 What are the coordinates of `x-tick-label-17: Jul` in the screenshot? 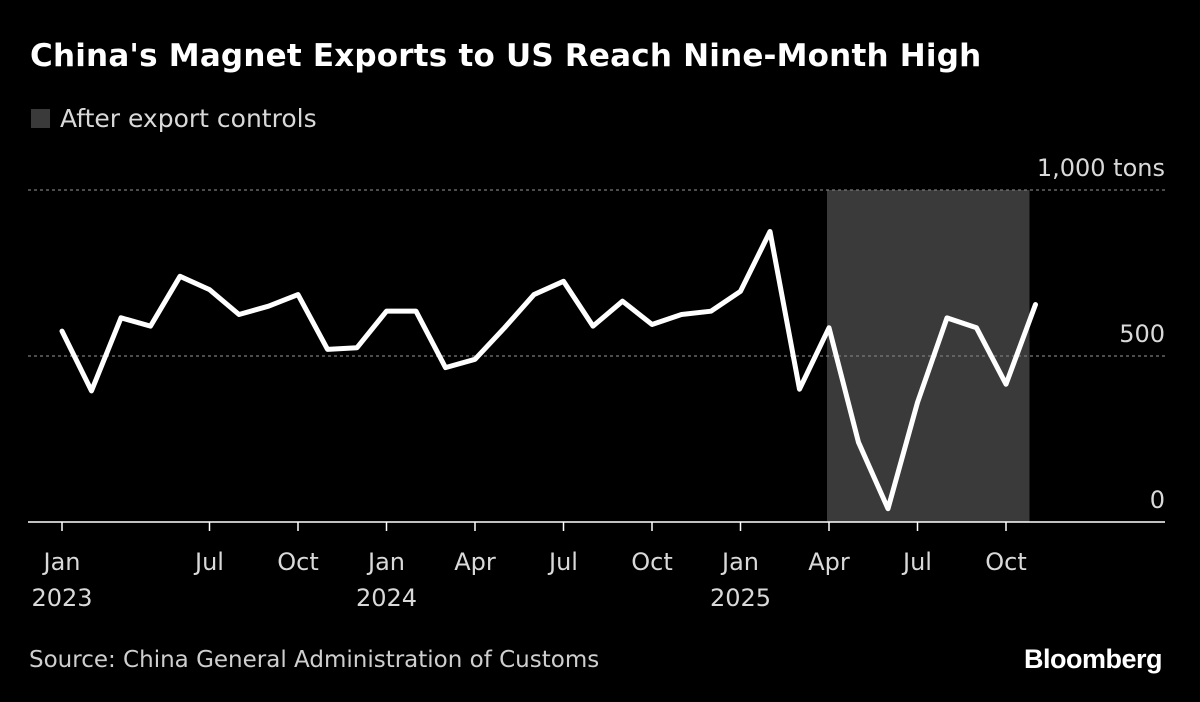 It's located at (562, 562).